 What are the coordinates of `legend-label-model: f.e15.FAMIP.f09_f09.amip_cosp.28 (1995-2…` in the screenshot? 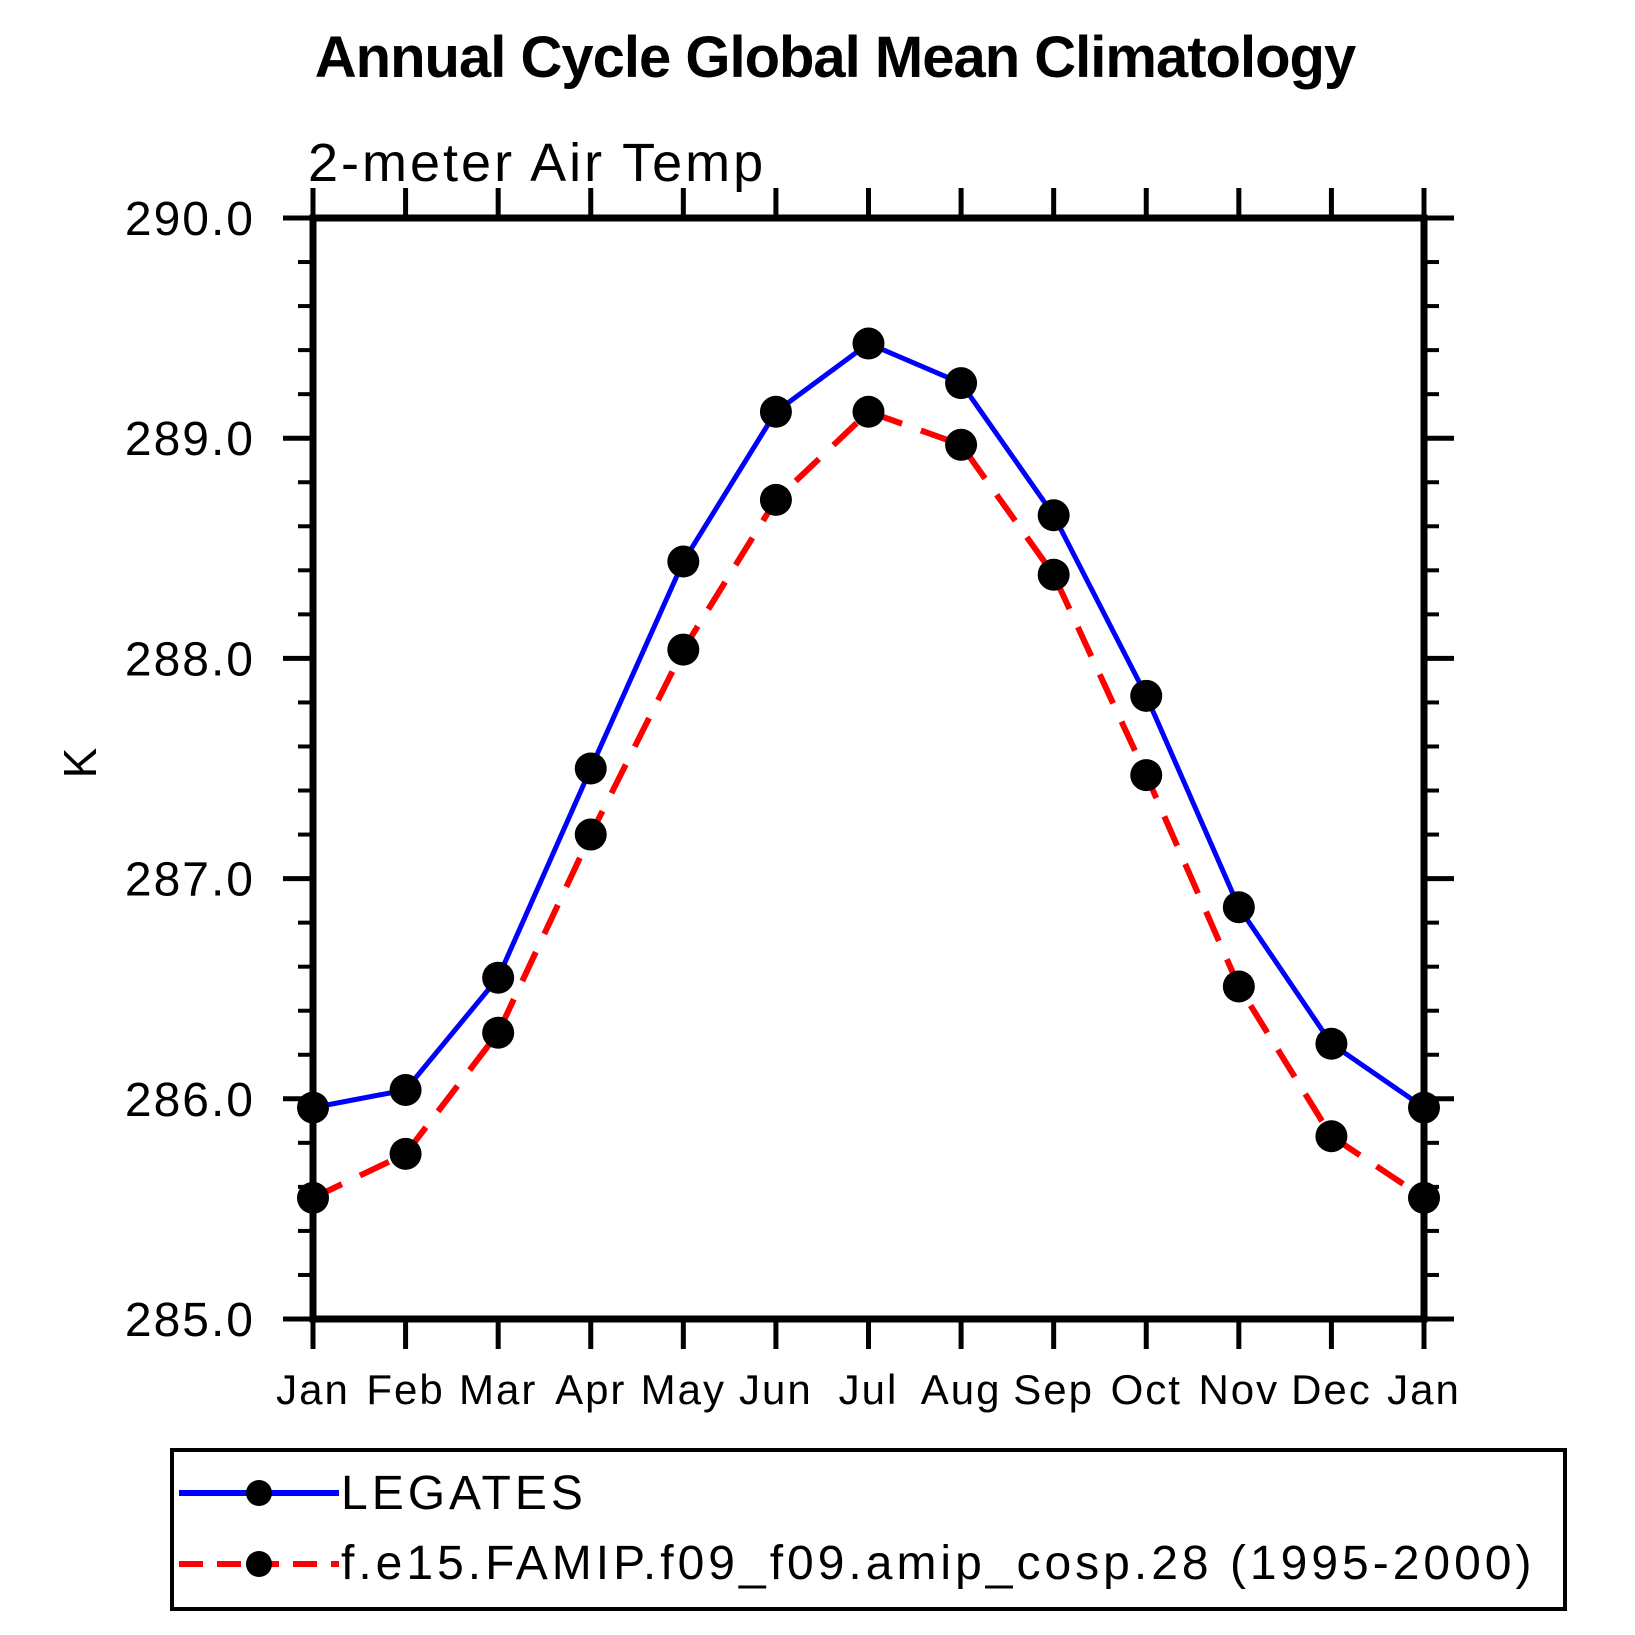 It's located at (938, 1564).